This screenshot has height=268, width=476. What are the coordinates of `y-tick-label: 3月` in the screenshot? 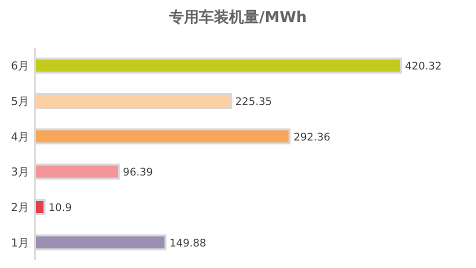 It's located at (20, 172).